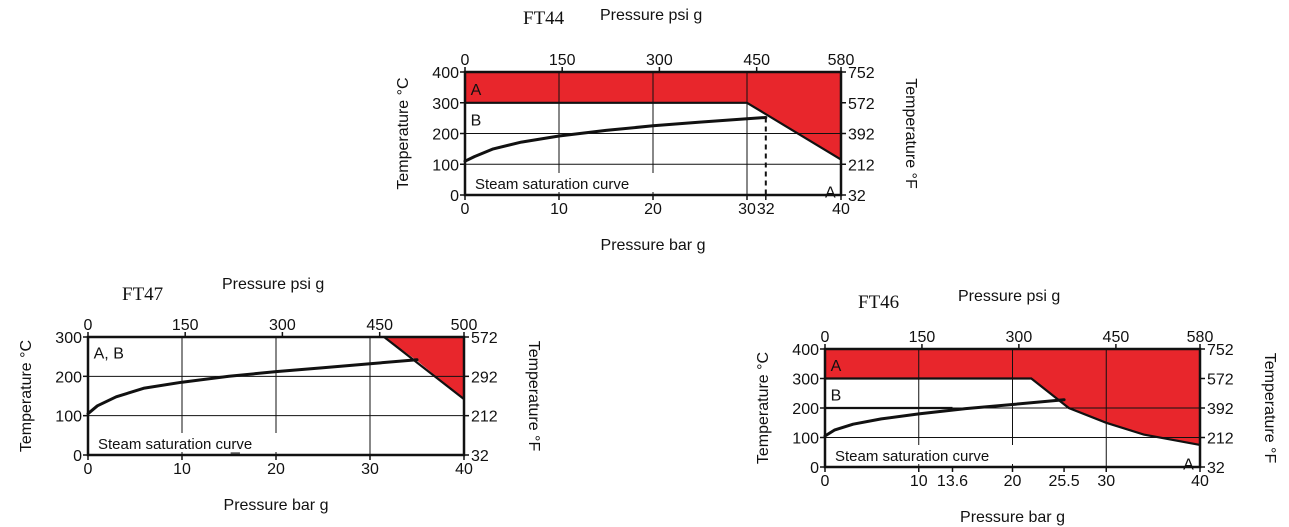 The height and width of the screenshot is (527, 1289). Describe the element at coordinates (235, 445) in the screenshot. I see `extra-mark: _` at that location.